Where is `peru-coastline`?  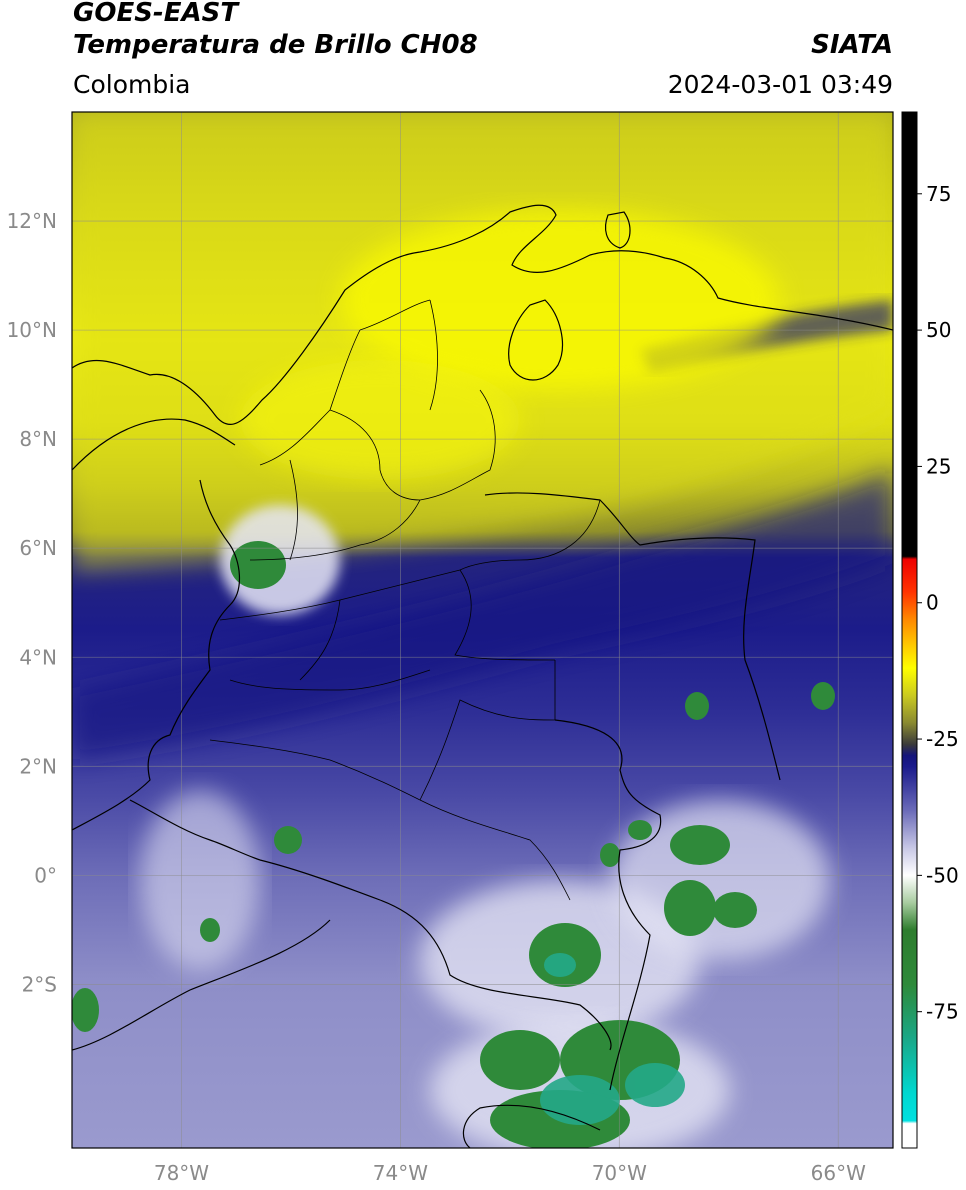 peru-coastline is located at coordinates (201, 985).